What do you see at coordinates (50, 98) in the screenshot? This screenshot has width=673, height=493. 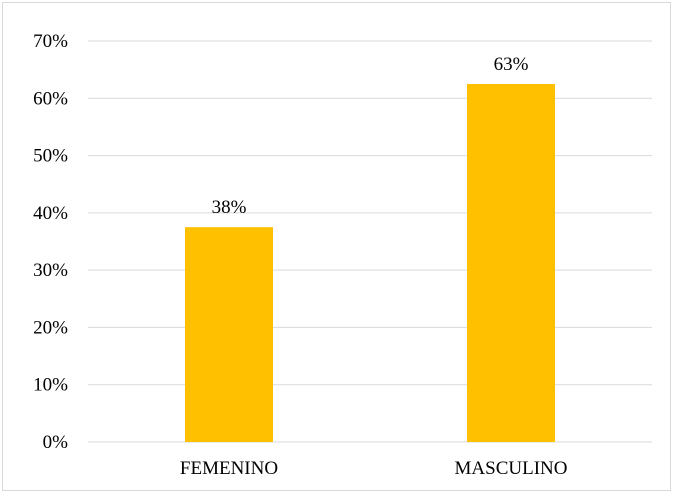 I see `y-tick-label: 60%` at bounding box center [50, 98].